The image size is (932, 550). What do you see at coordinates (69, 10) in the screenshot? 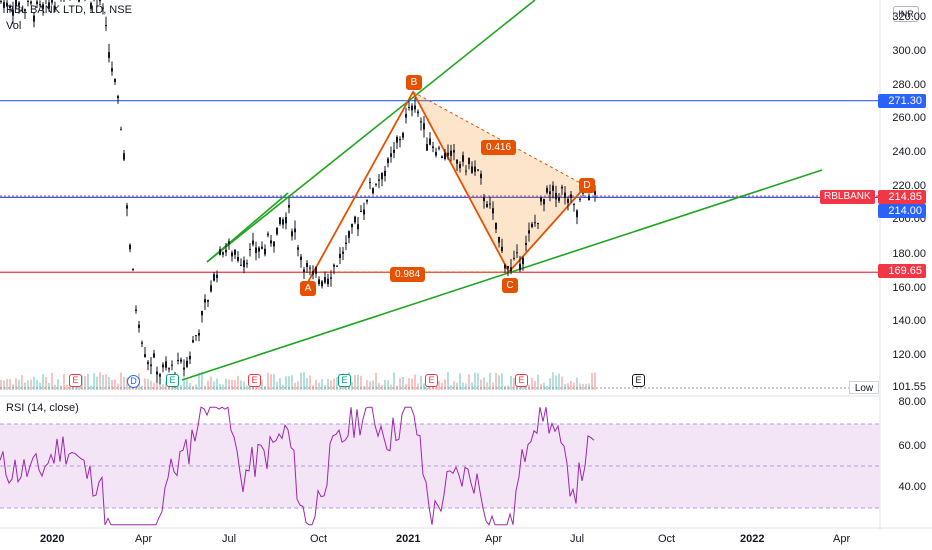
I see `symbol-title: RBL BANK LTD, 1D, NSE` at bounding box center [69, 10].